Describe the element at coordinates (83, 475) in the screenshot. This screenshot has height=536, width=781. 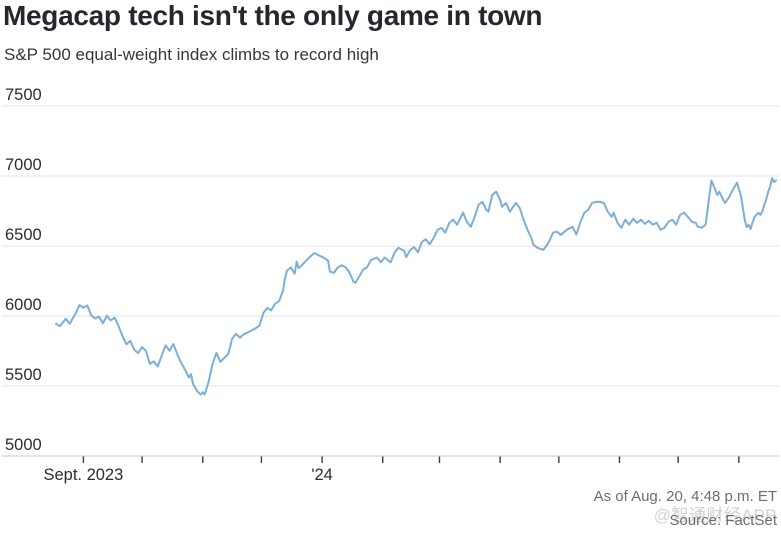
I see `x-tick-label: Sept. 2023` at that location.